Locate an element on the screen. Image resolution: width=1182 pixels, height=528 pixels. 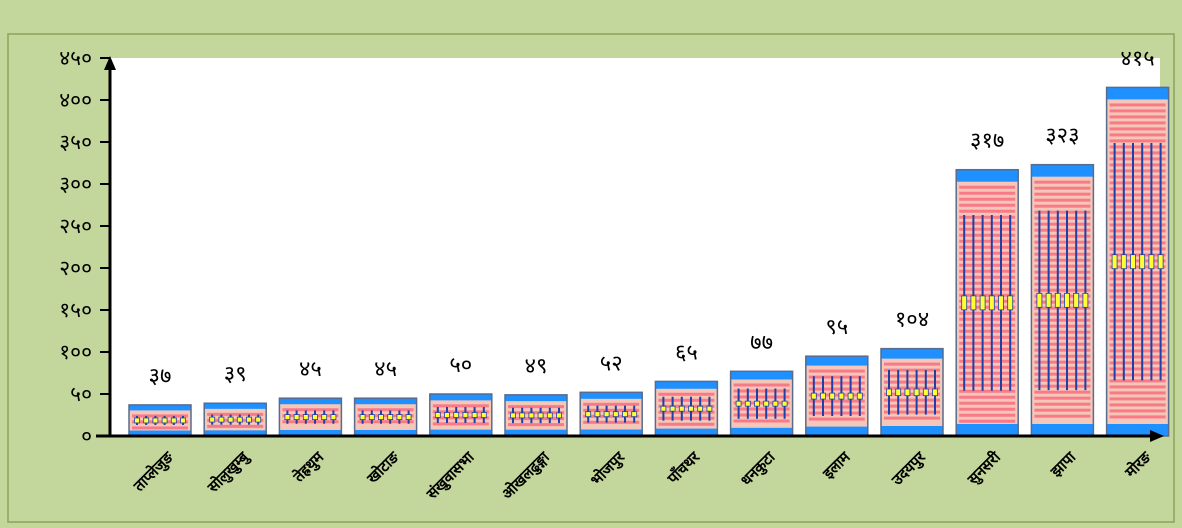
y-tick-label: २५० is located at coordinates (75, 226).